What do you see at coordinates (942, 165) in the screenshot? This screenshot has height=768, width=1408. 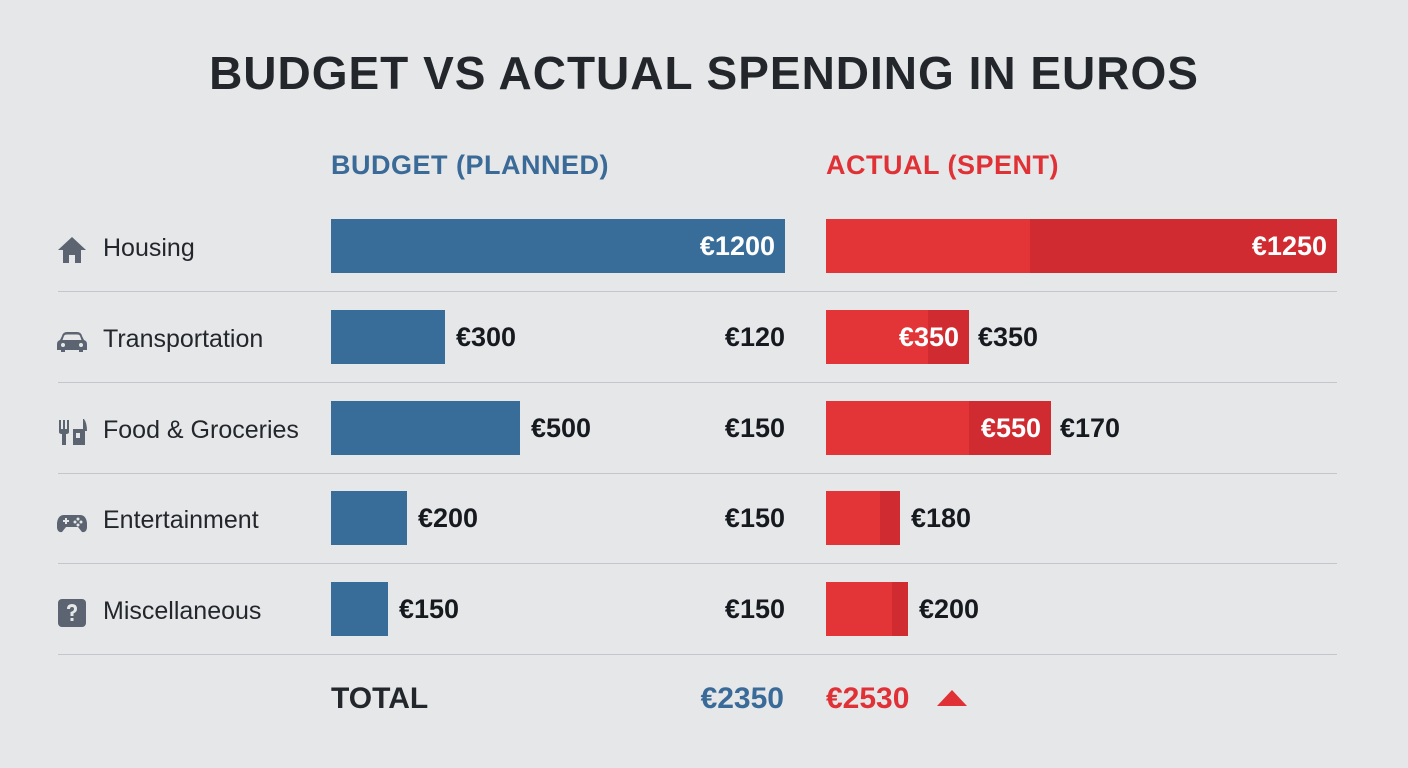 I see `actual-column-header: ACTUAL (SPENT)` at bounding box center [942, 165].